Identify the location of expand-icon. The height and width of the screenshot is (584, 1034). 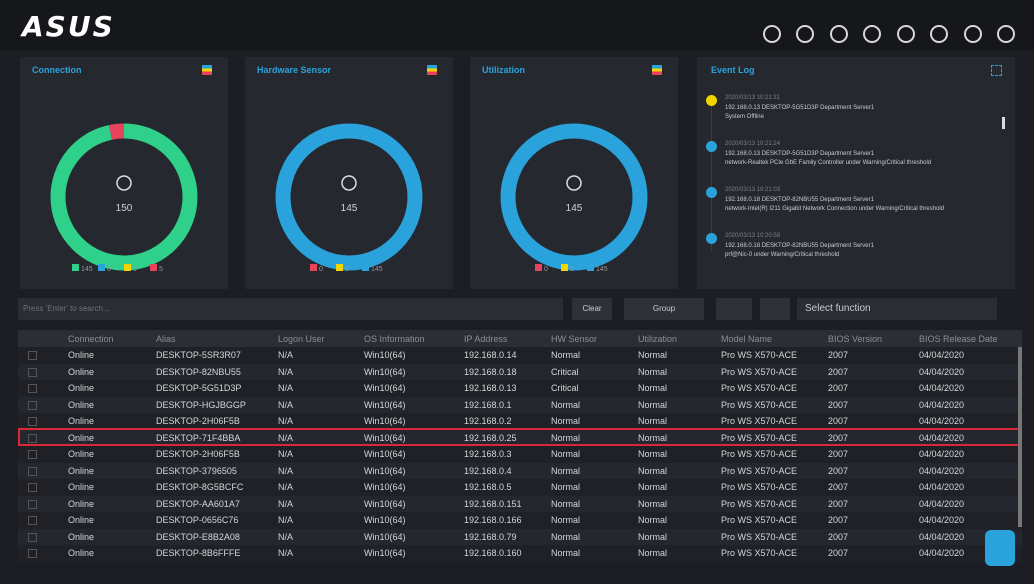
(996, 70).